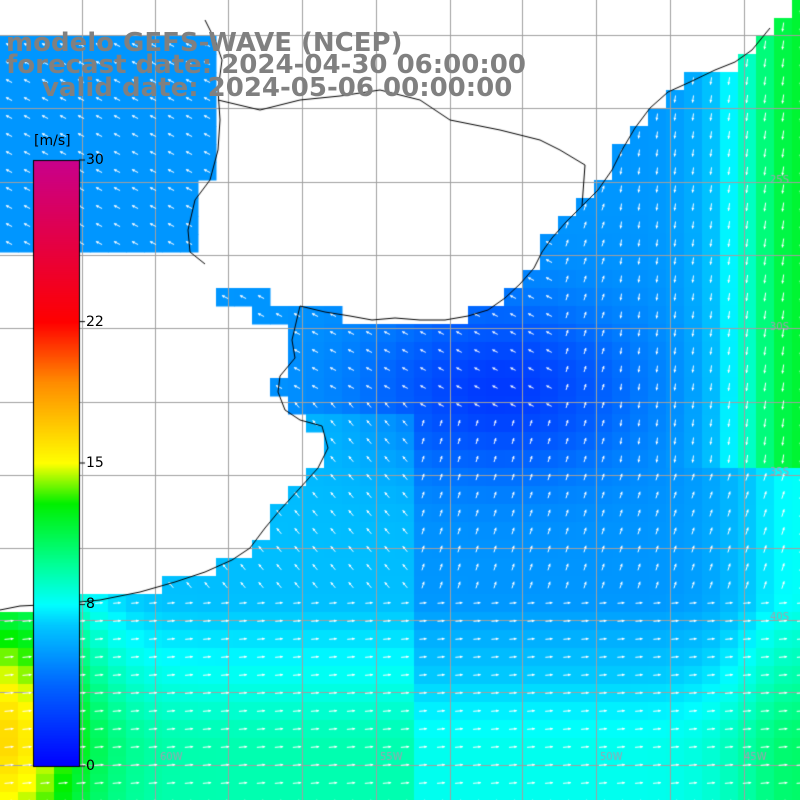 Image resolution: width=800 pixels, height=800 pixels. I want to click on colorbar-tick-0: 0, so click(90, 766).